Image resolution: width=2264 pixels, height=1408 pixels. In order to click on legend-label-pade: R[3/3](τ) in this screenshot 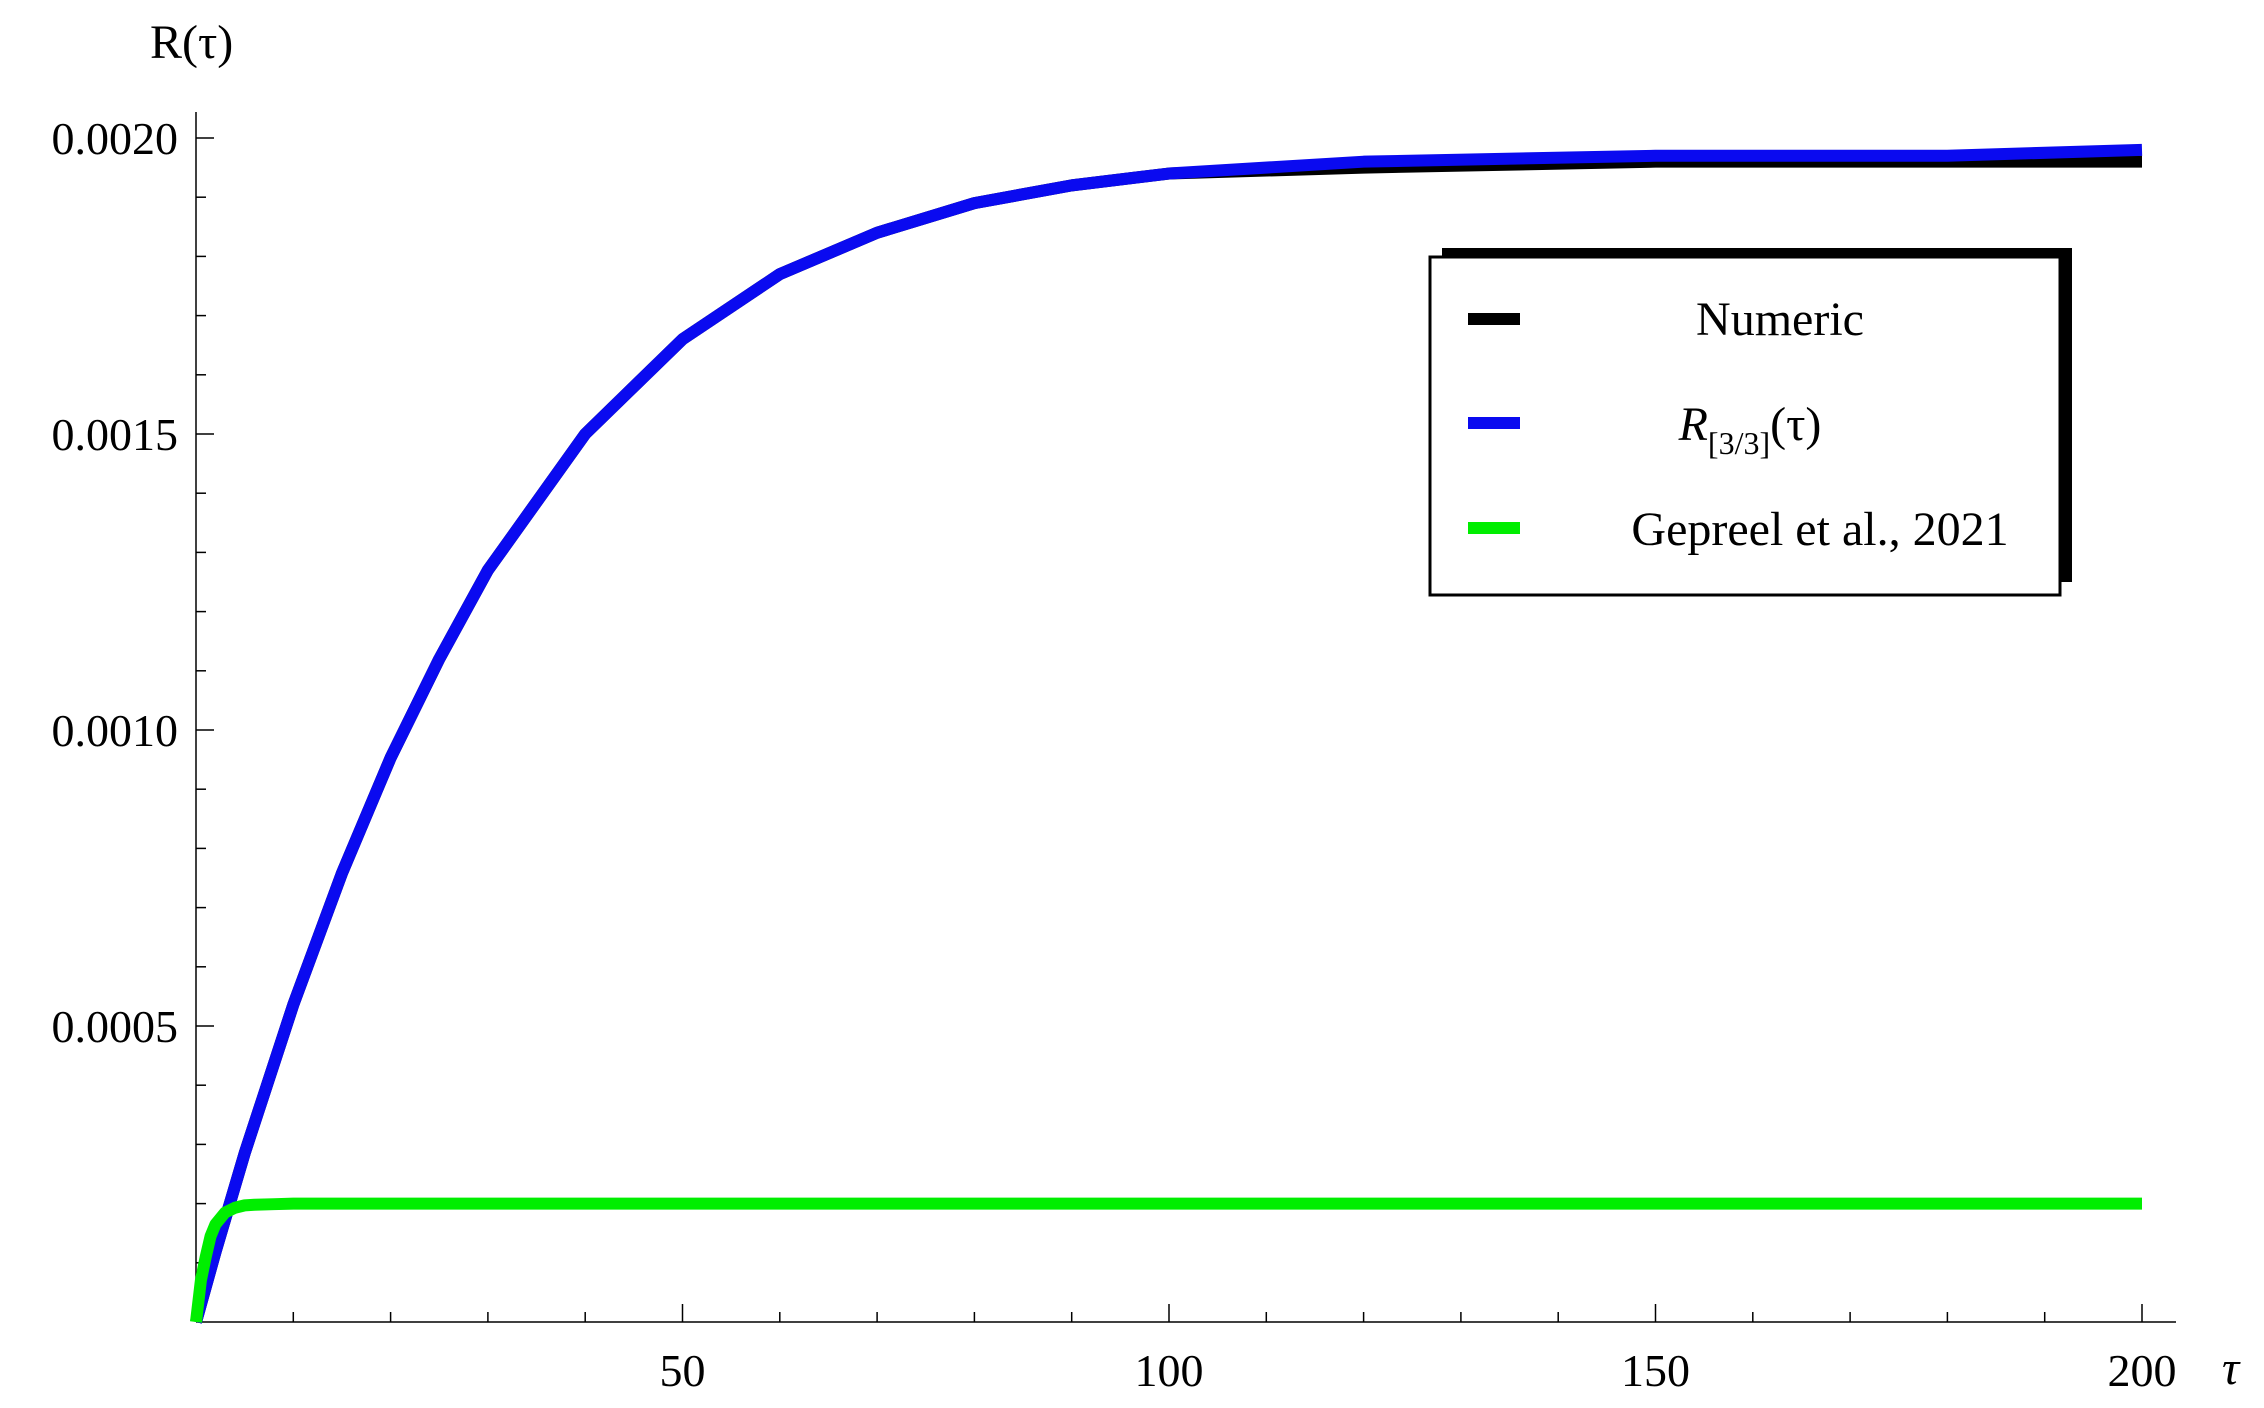, I will do `click(1750, 429)`.